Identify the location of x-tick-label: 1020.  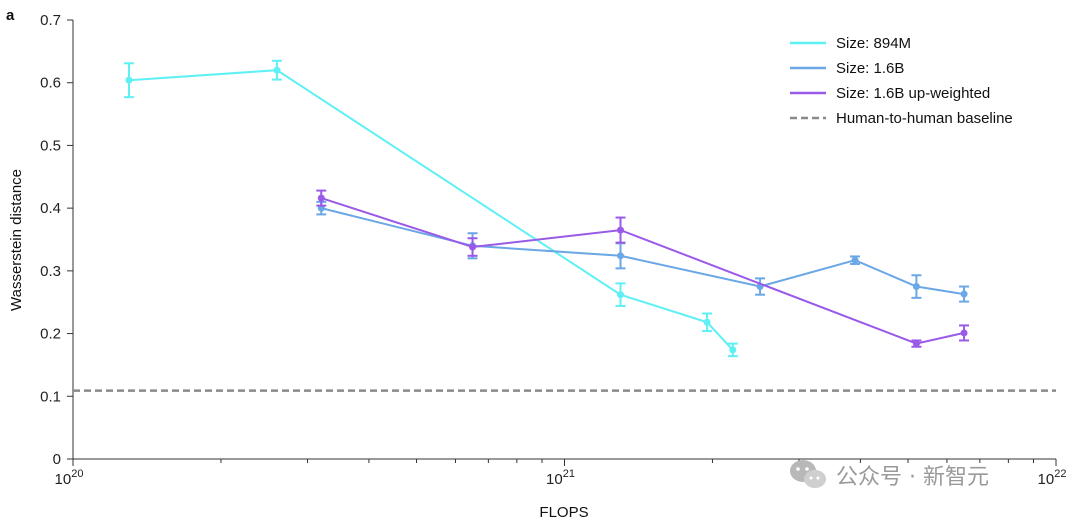
(69, 478).